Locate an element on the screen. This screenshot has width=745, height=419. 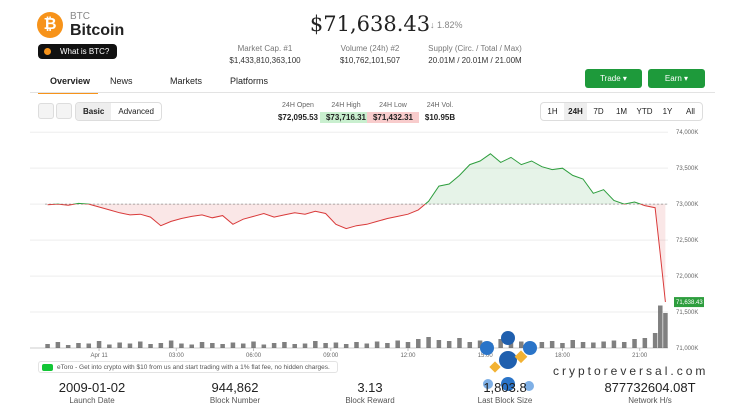
y-tick-label: 71,000K is located at coordinates (687, 349).